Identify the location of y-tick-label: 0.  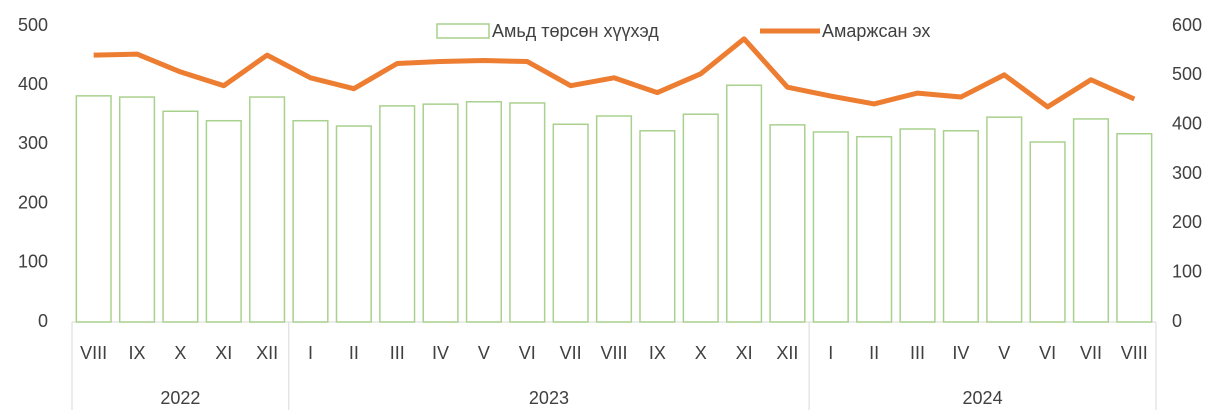
(43, 321).